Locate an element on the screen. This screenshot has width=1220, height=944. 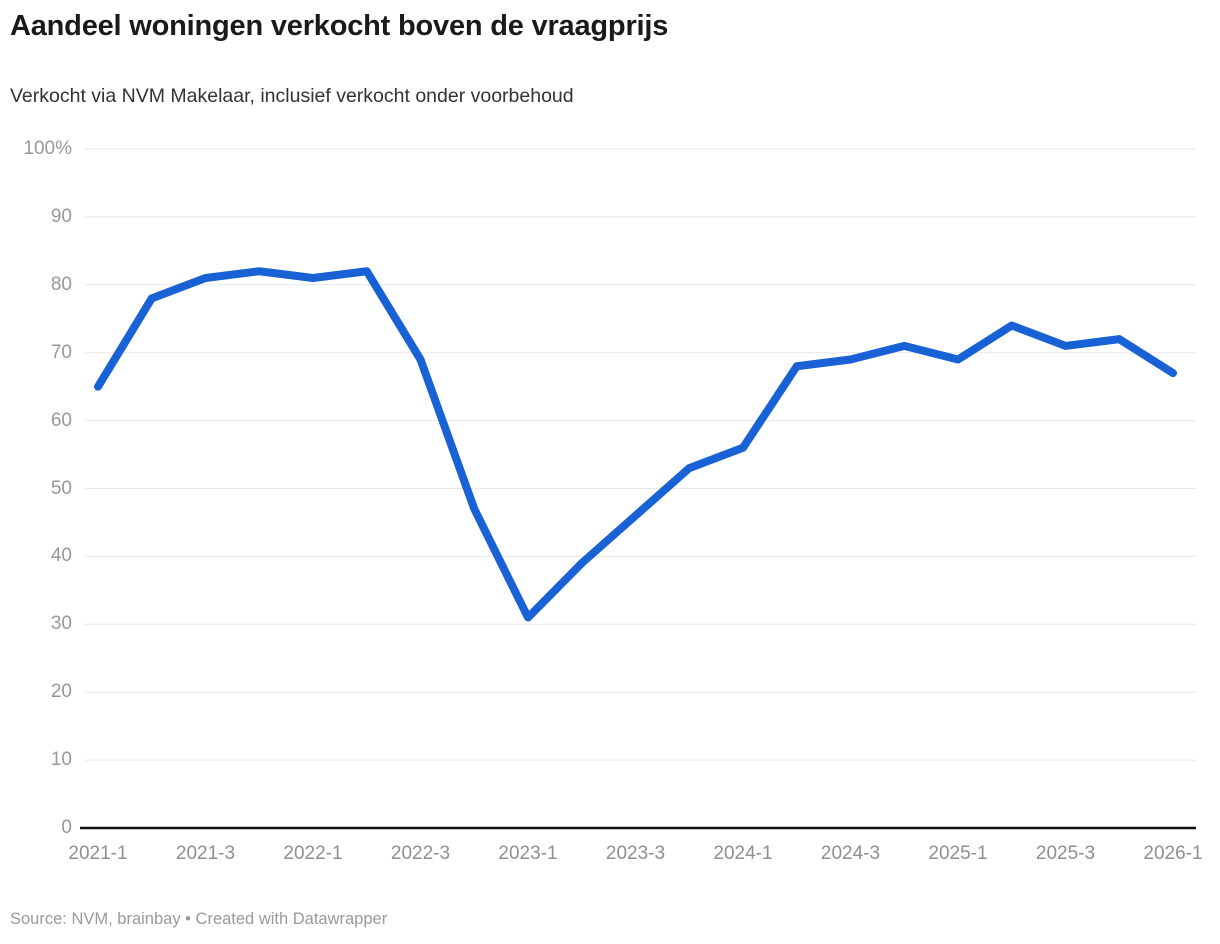
y-tick-label: 10 is located at coordinates (61, 760).